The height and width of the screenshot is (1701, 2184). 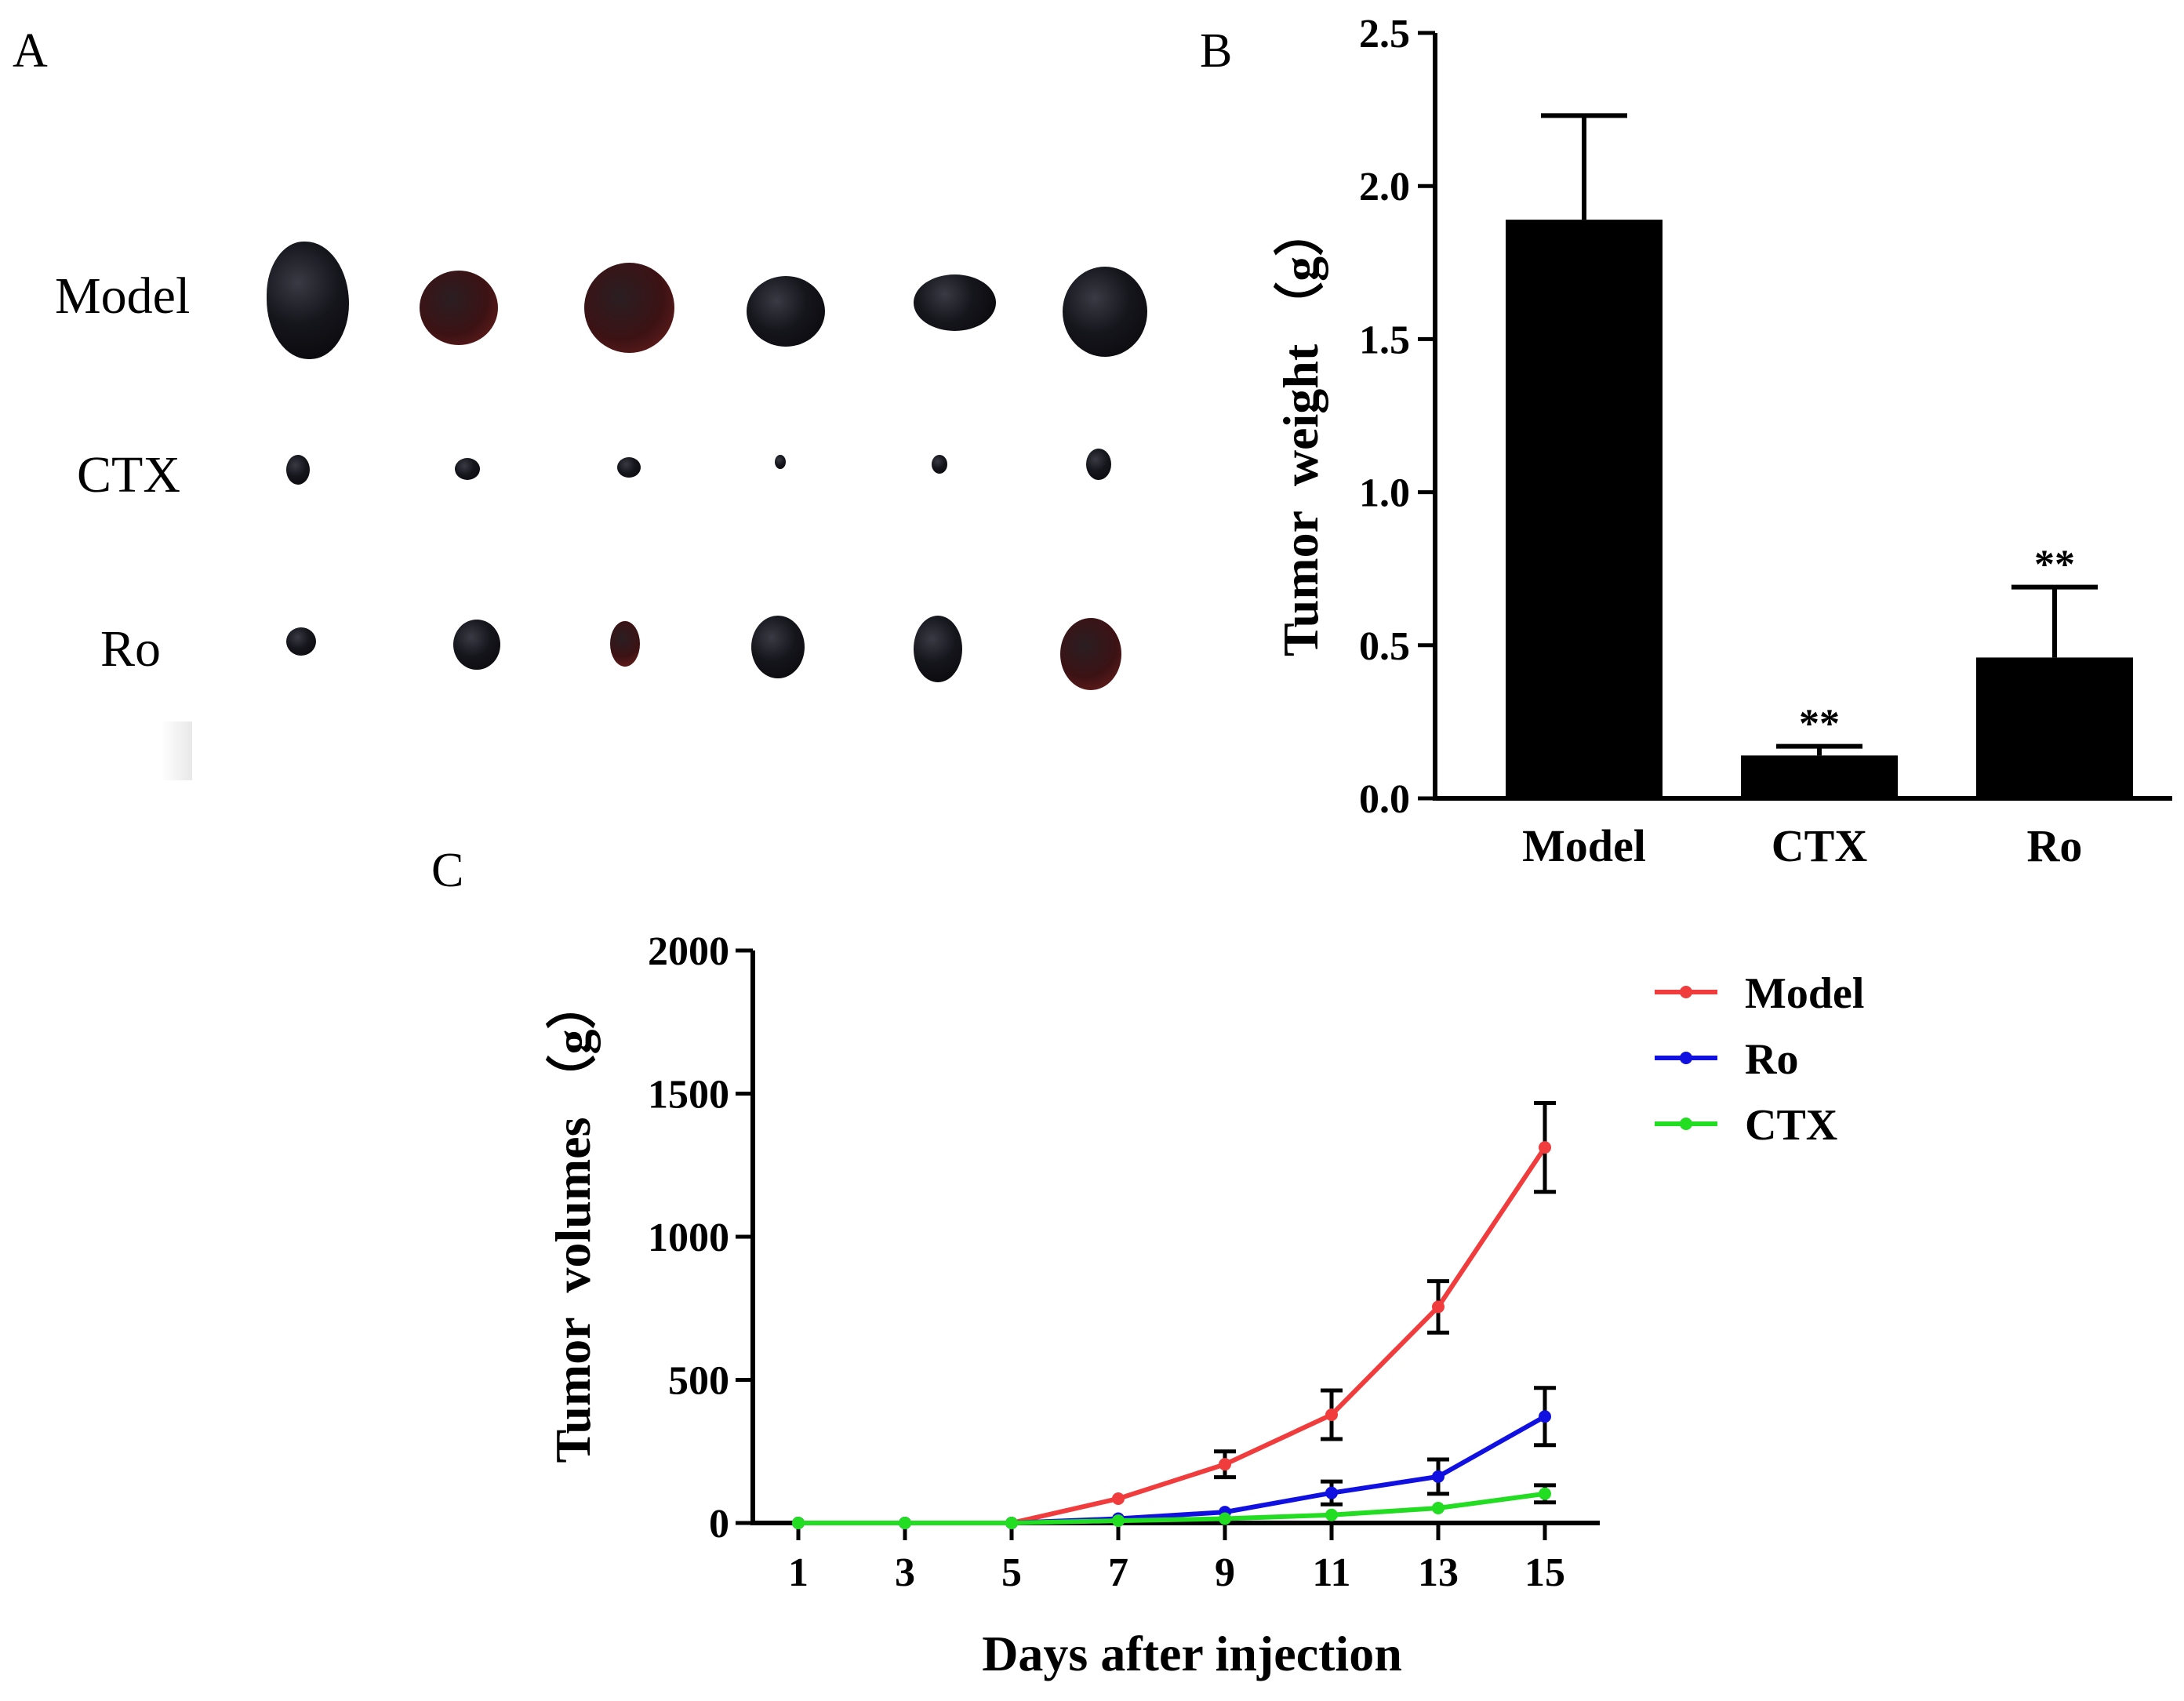 I want to click on bar-x-tick-label: Model, so click(x=1584, y=845).